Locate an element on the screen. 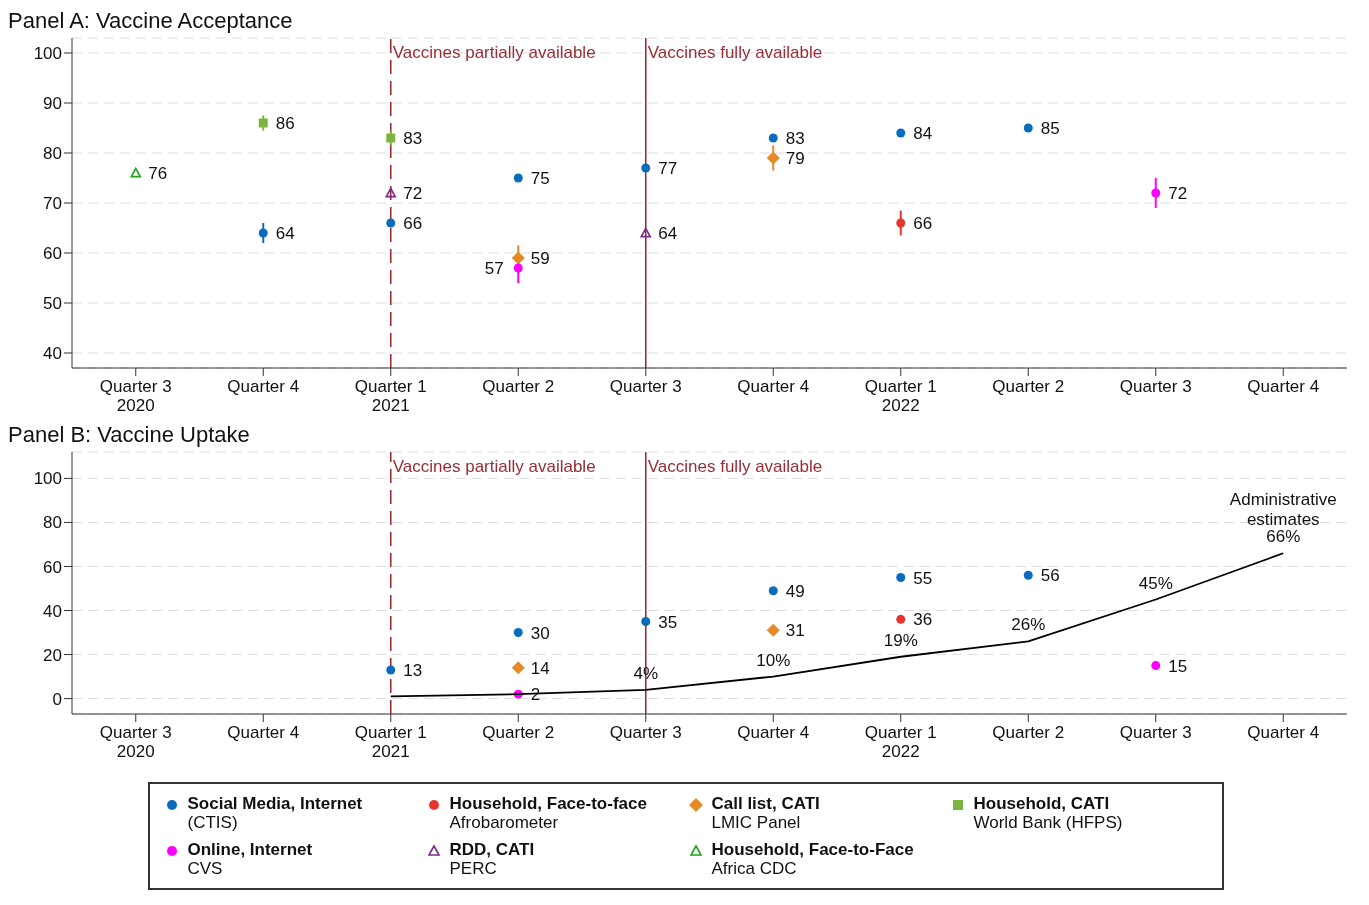  data-label: 85 is located at coordinates (1050, 129).